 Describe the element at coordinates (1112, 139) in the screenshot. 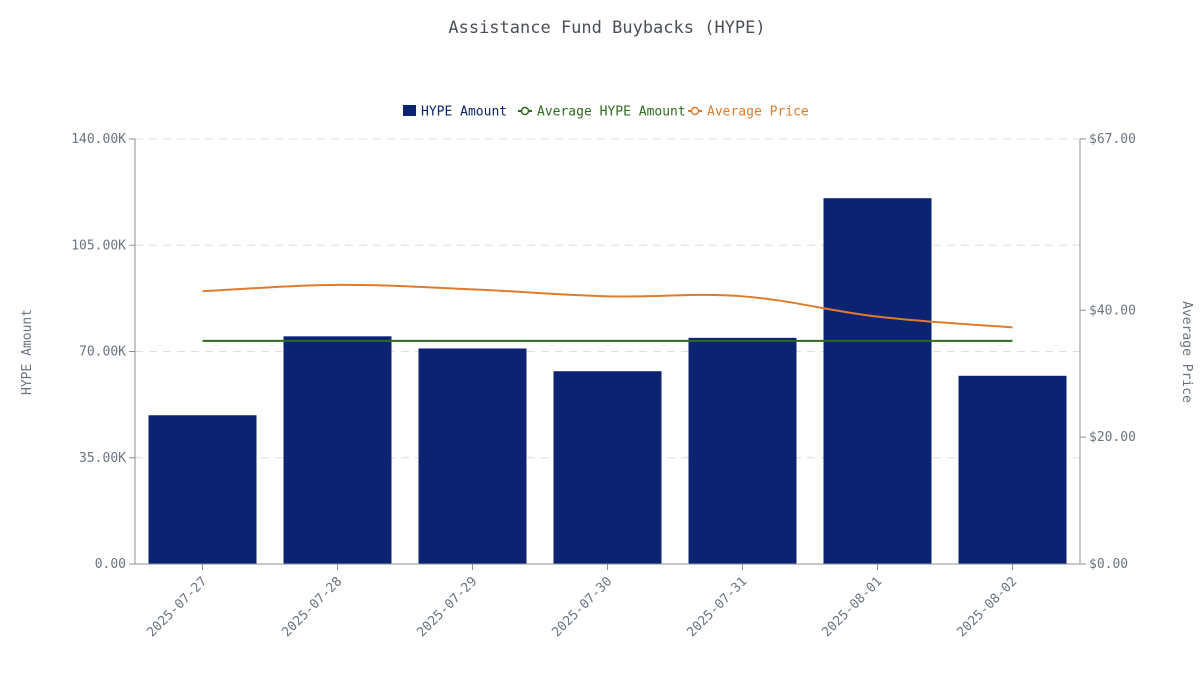

I see `y-right-tick-label: $67.00` at that location.